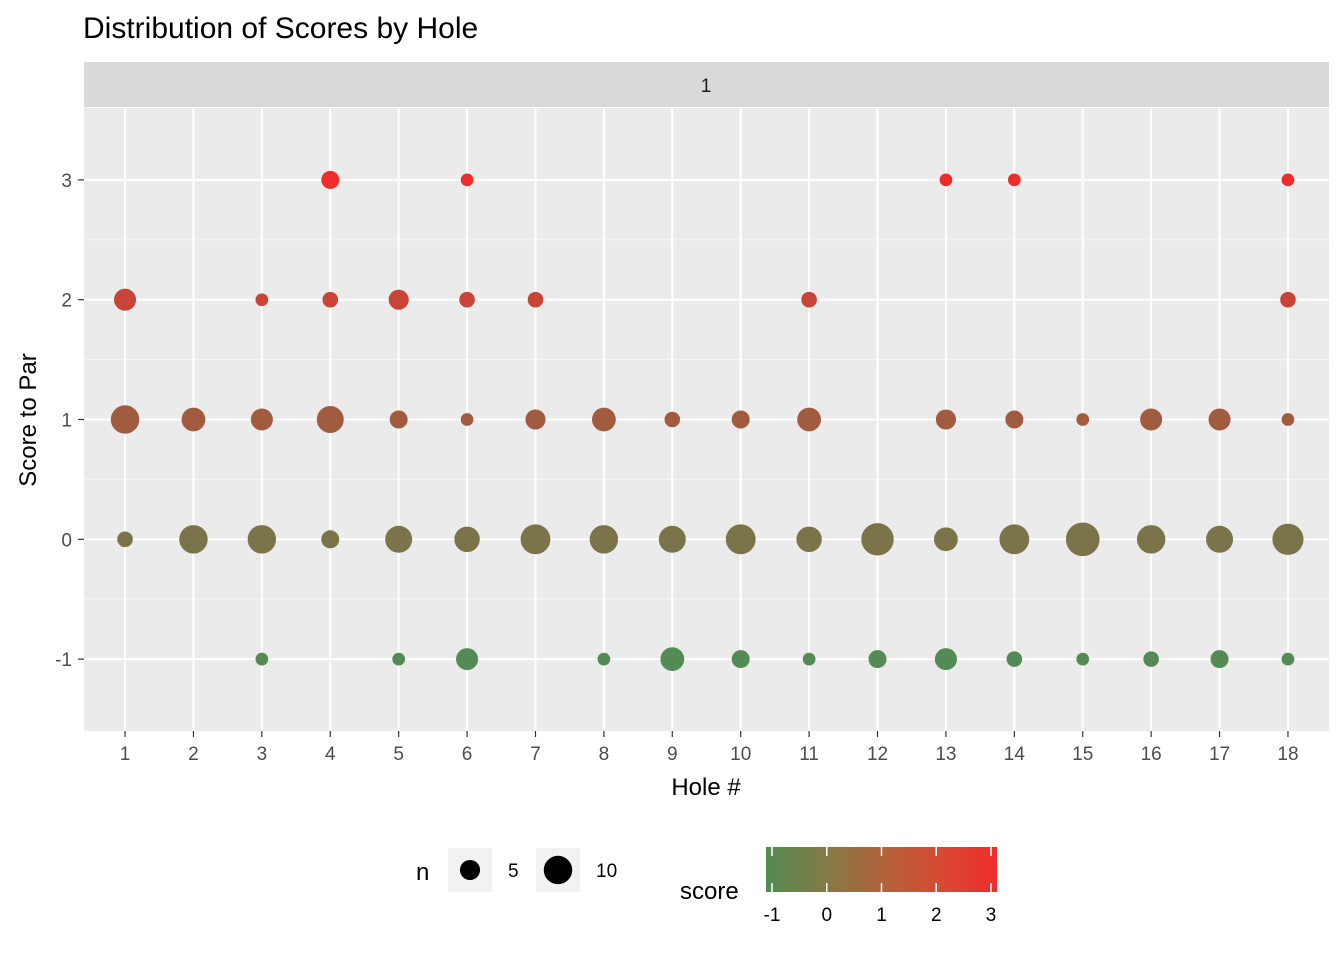 The width and height of the screenshot is (1344, 960). I want to click on facet-strip, so click(706, 84).